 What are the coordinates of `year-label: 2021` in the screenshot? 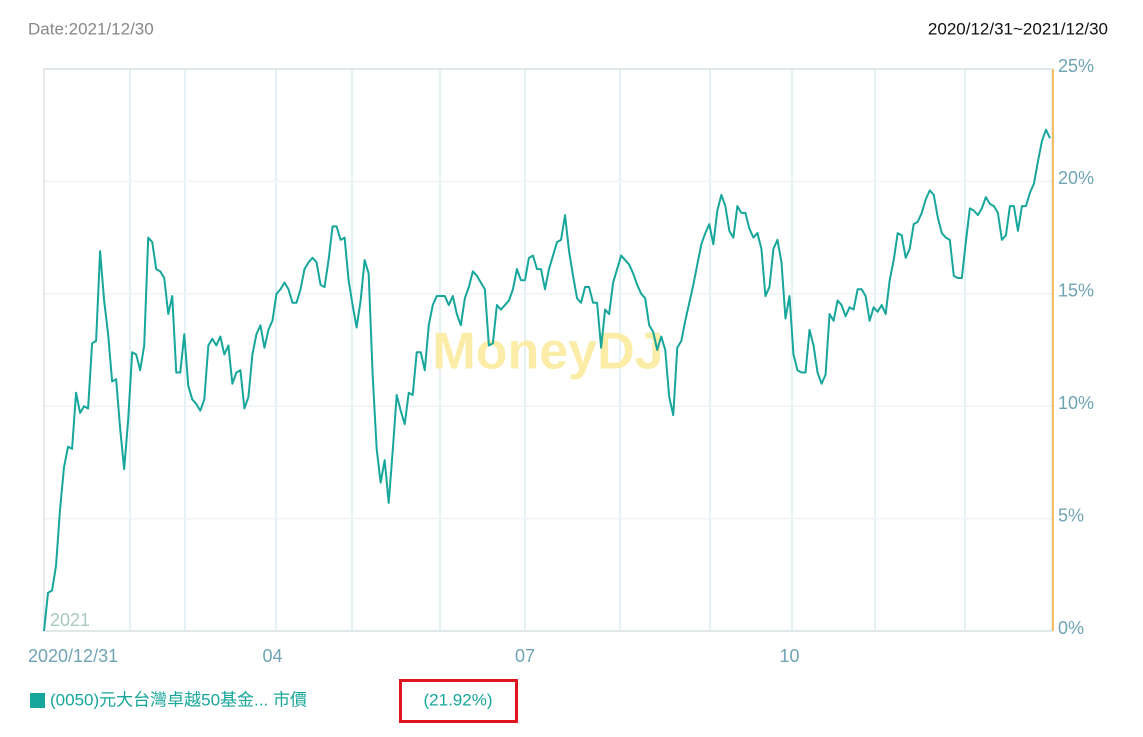 It's located at (70, 620).